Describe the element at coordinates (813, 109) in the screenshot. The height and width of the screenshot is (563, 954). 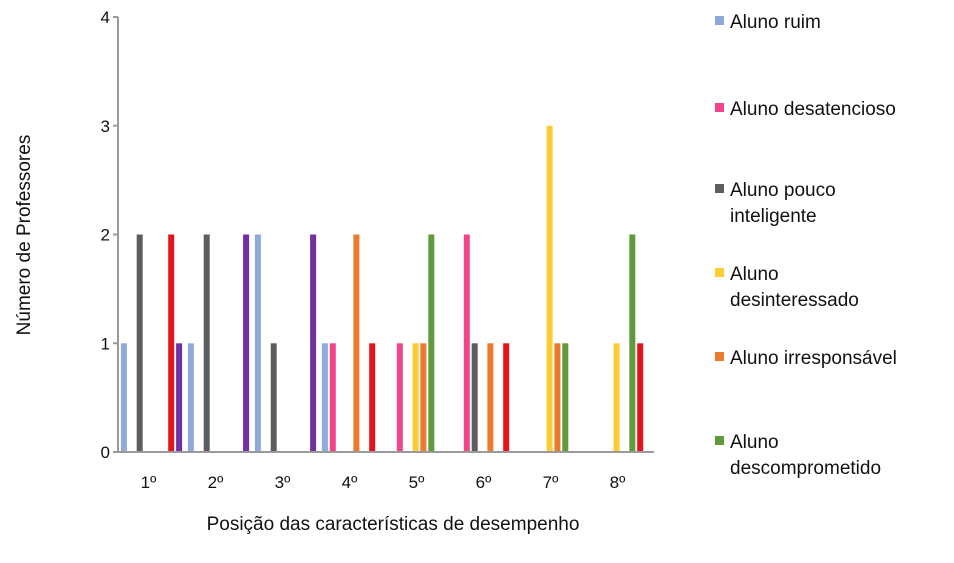
I see `legend-label: Aluno desatencioso` at that location.